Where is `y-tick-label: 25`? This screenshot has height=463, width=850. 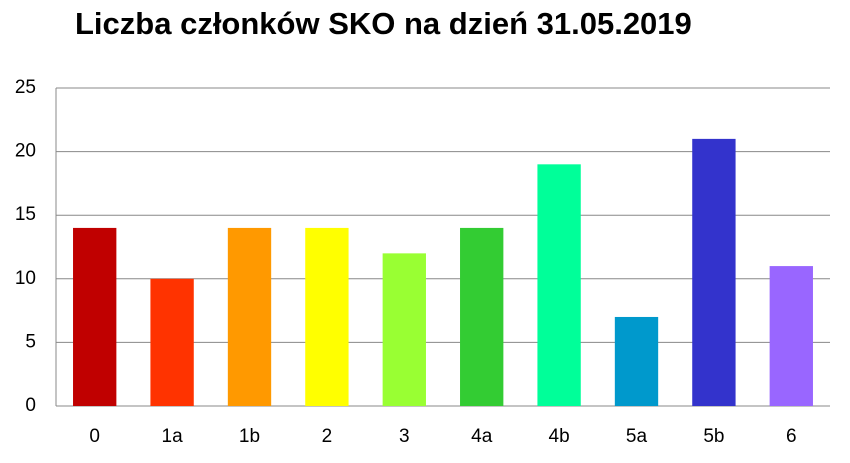 y-tick-label: 25 is located at coordinates (25, 87).